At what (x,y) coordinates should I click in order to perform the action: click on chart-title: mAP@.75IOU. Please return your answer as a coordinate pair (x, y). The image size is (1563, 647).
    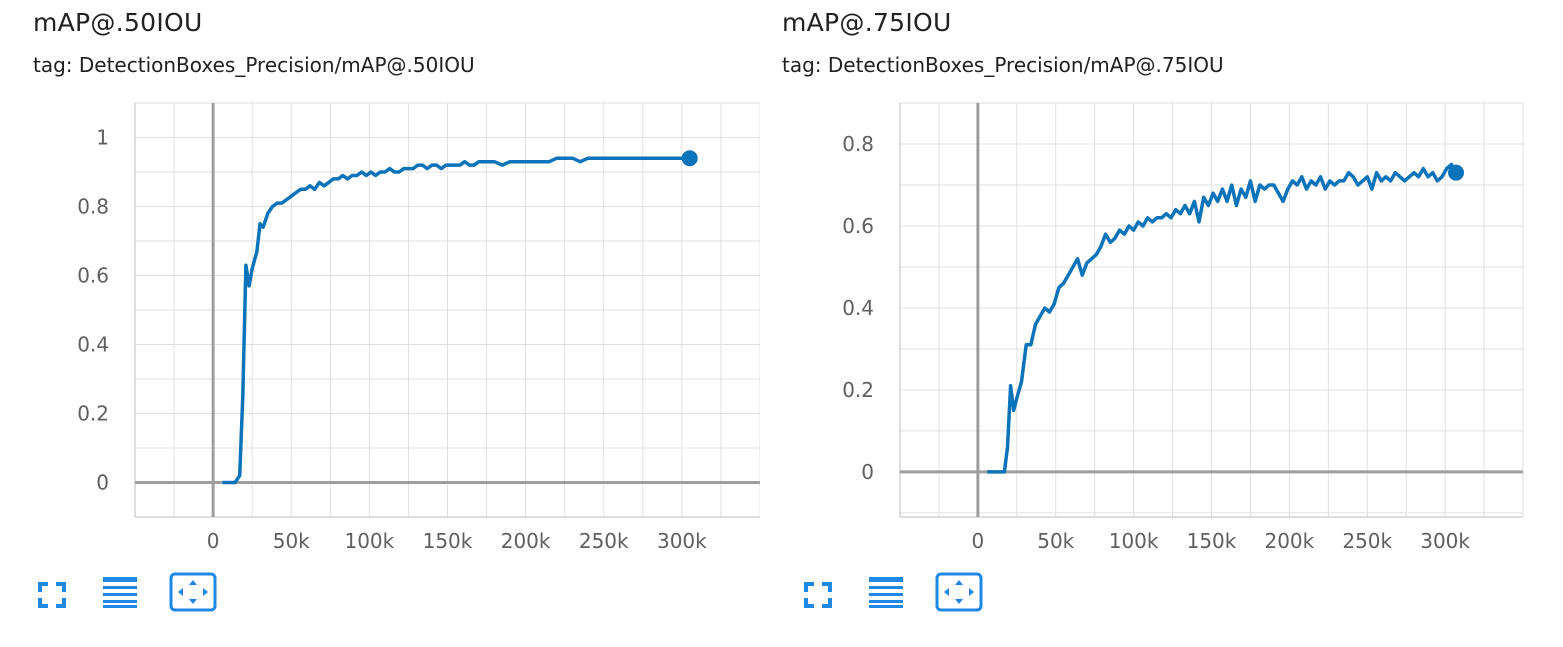
    Looking at the image, I should click on (867, 22).